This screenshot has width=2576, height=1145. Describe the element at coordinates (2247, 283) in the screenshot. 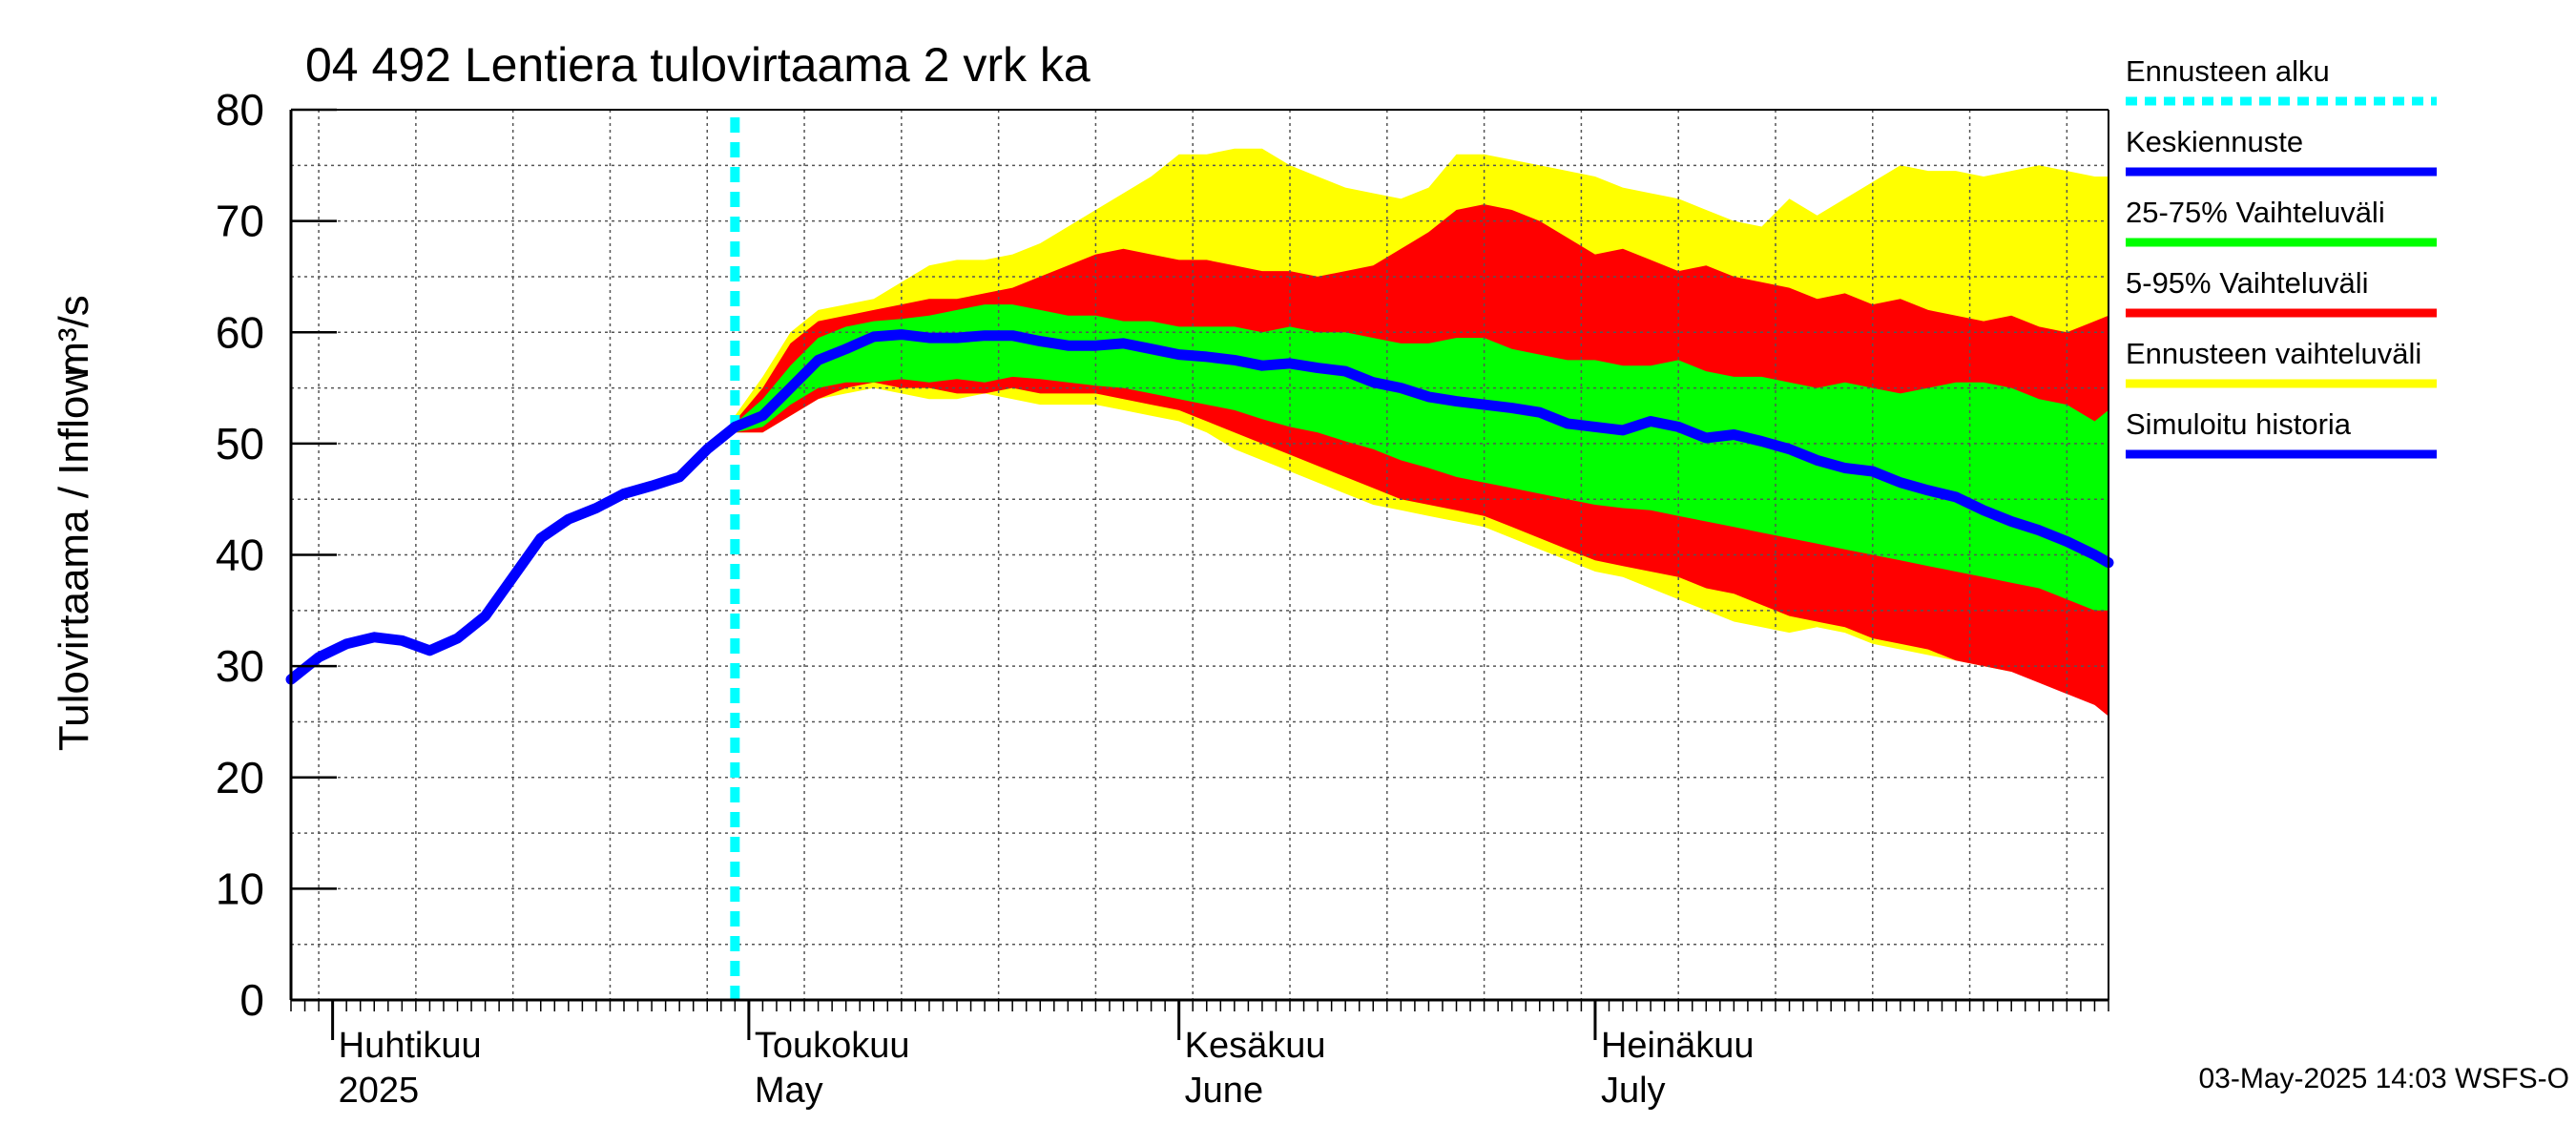

I see `legend-label: 5-95% Vaihteluväli` at that location.